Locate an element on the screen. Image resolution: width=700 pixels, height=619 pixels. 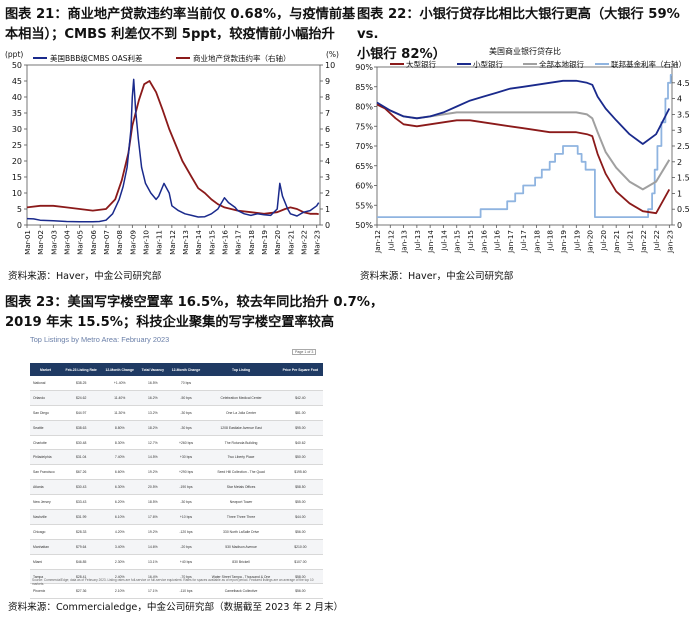
plot-frame is located at coordinates (173, 145).